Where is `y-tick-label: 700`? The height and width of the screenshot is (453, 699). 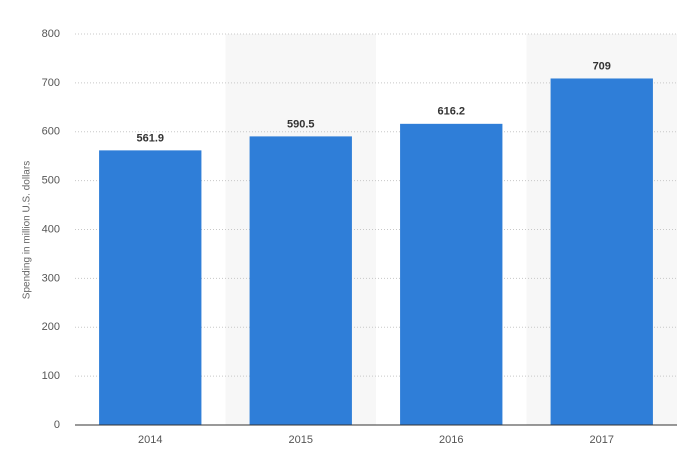 y-tick-label: 700 is located at coordinates (51, 83).